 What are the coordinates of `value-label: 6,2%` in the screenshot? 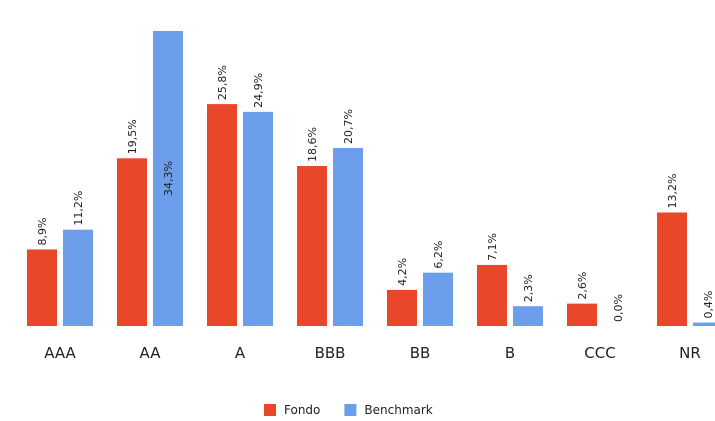 It's located at (438, 255).